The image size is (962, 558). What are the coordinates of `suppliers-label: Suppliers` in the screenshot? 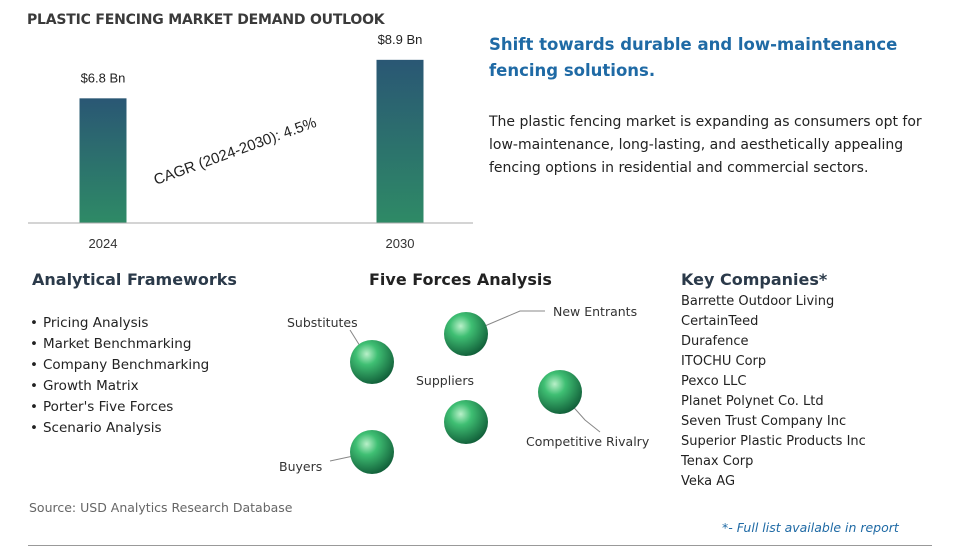 It's located at (445, 380).